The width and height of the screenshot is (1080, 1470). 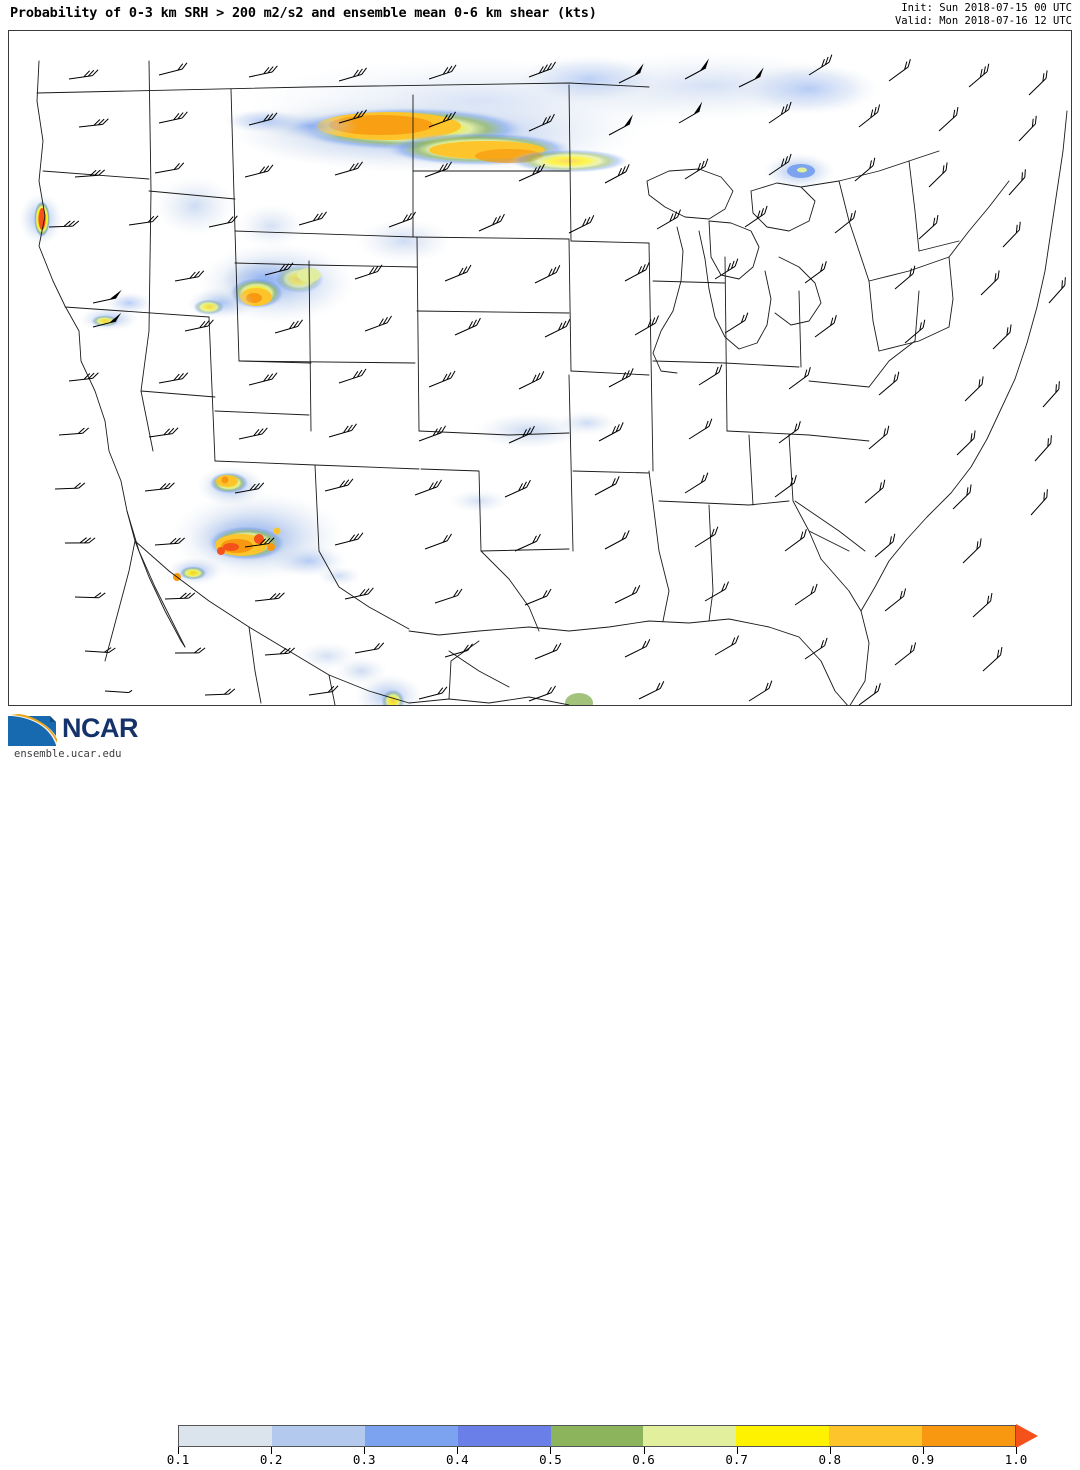 What do you see at coordinates (364, 1459) in the screenshot?
I see `colorbar-tick-label: 0.3` at bounding box center [364, 1459].